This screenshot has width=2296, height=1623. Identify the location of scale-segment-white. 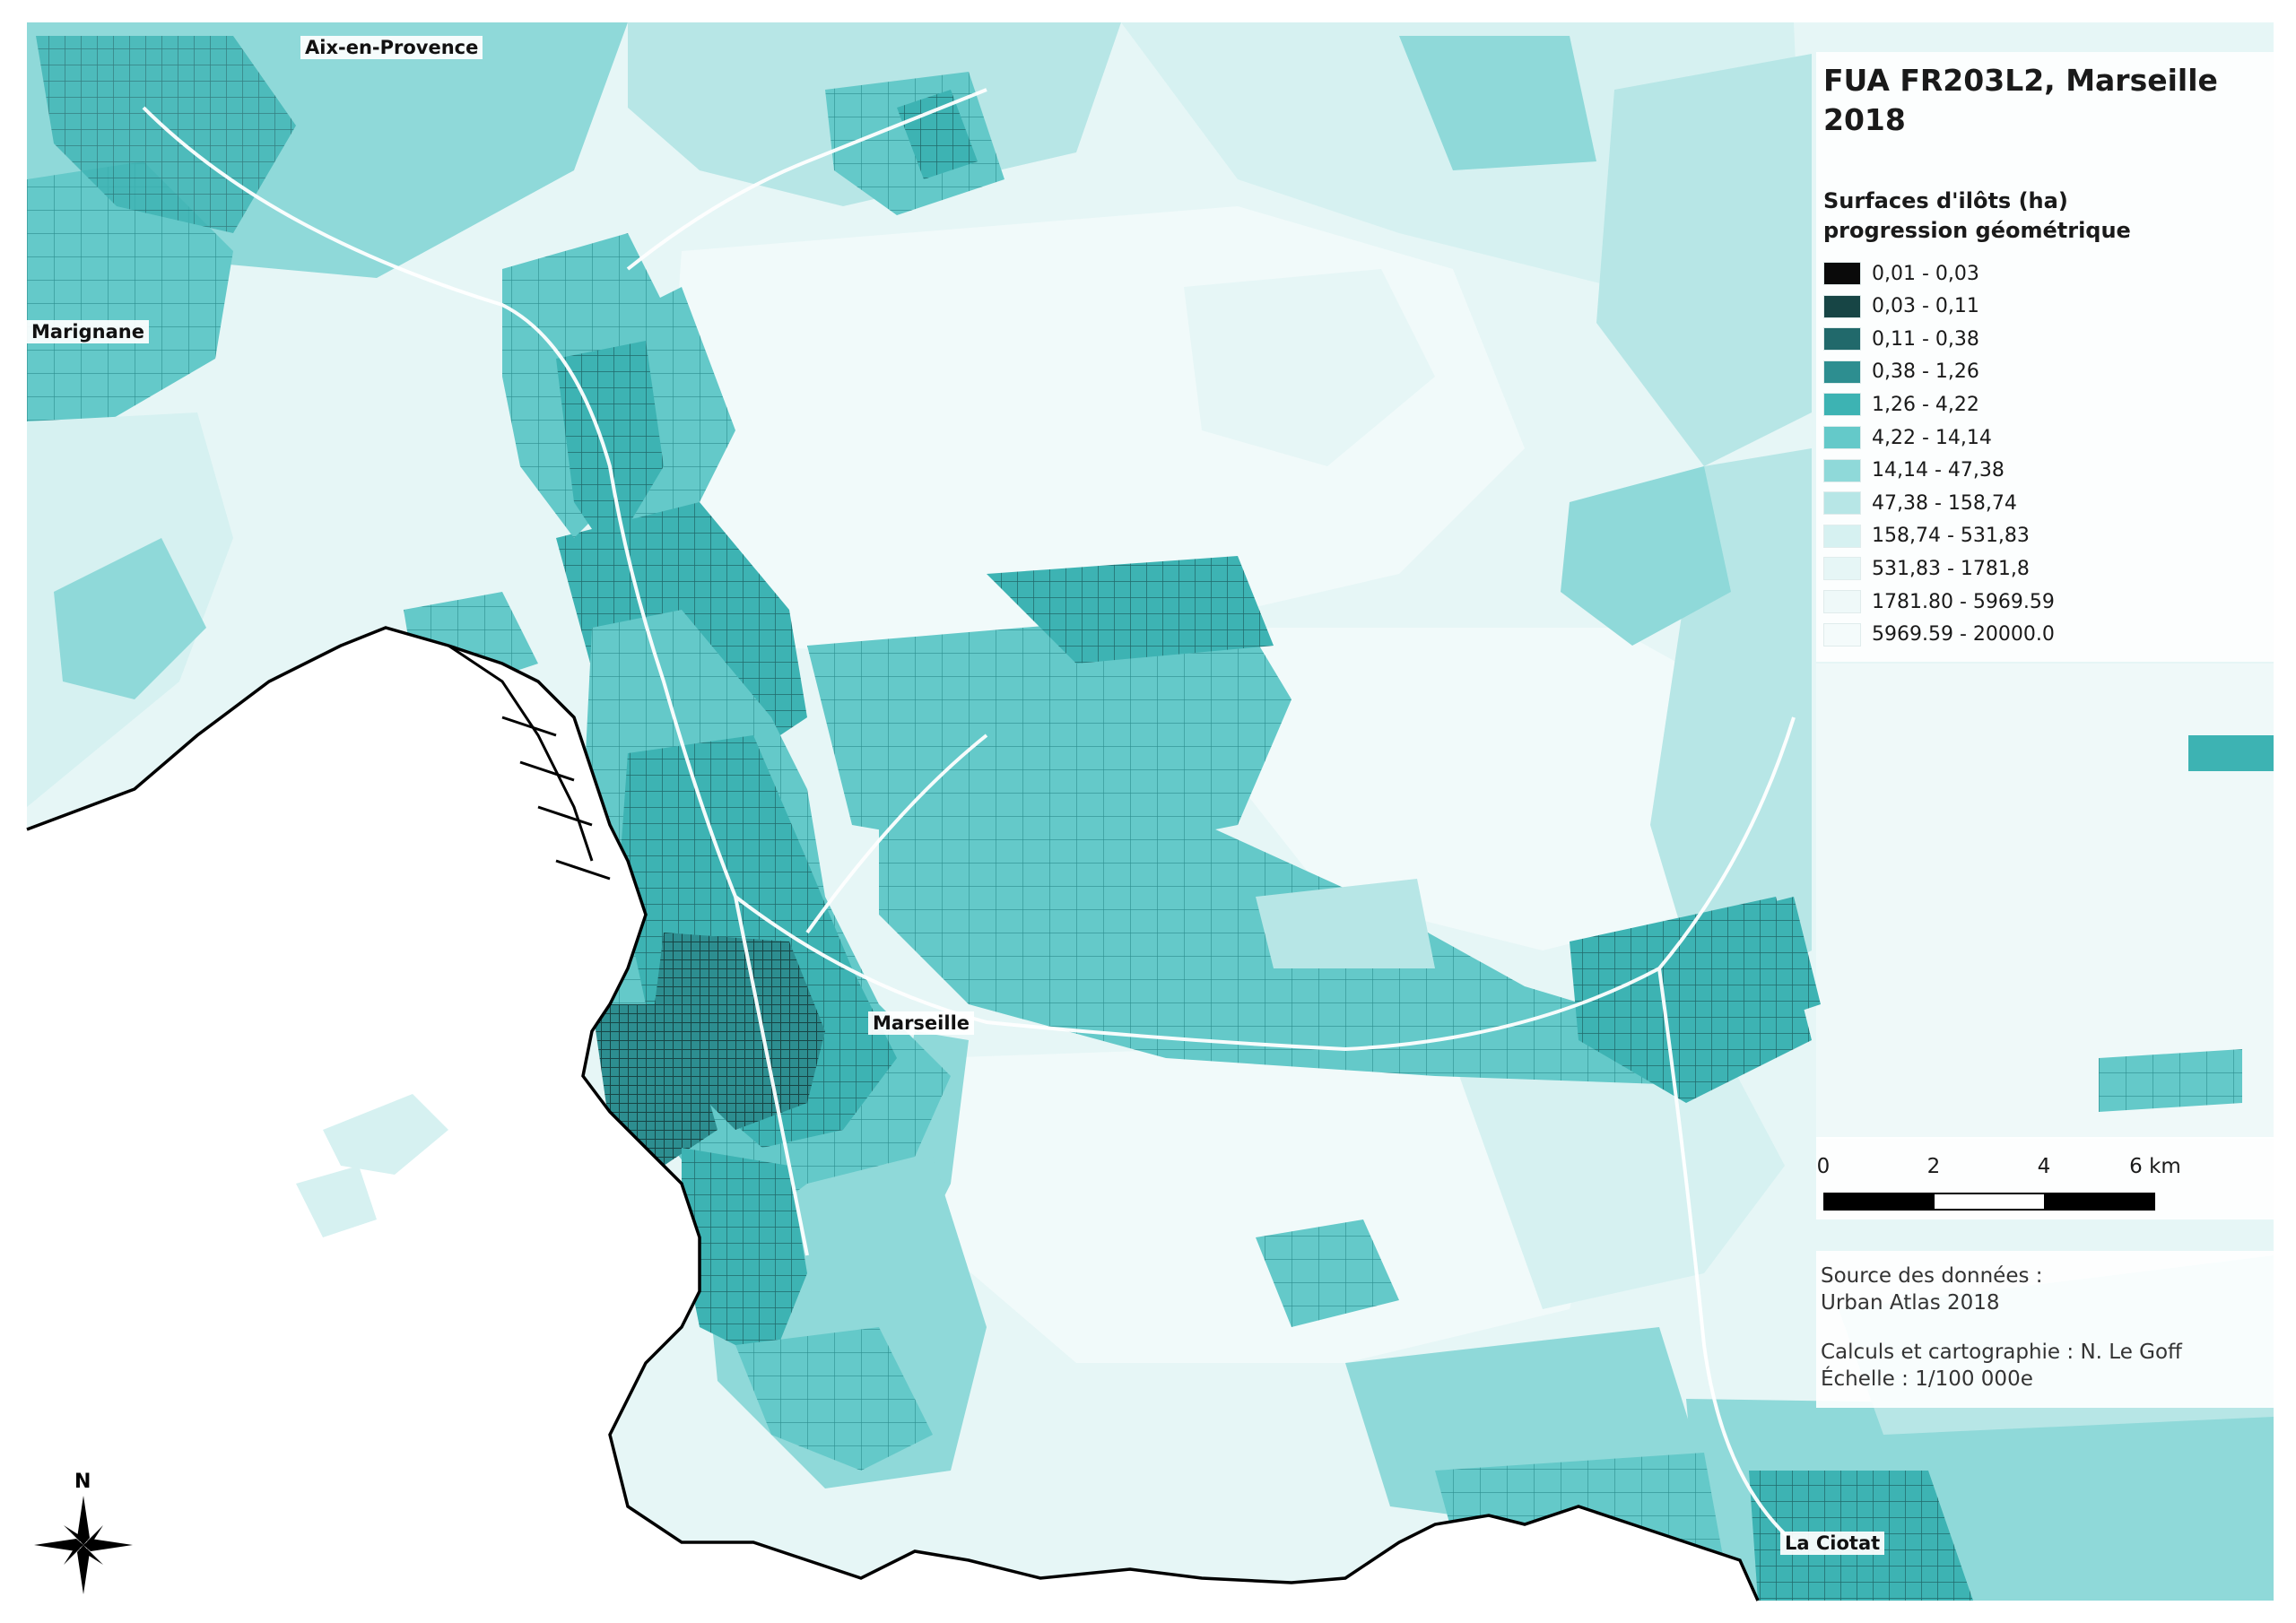
(1989, 1201).